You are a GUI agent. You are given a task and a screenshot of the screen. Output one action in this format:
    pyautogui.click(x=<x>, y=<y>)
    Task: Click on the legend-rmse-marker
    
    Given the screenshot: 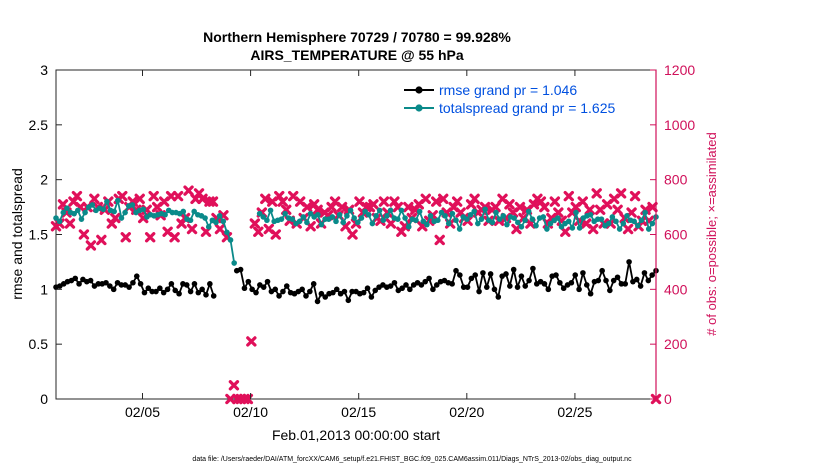 What is the action you would take?
    pyautogui.click(x=419, y=90)
    